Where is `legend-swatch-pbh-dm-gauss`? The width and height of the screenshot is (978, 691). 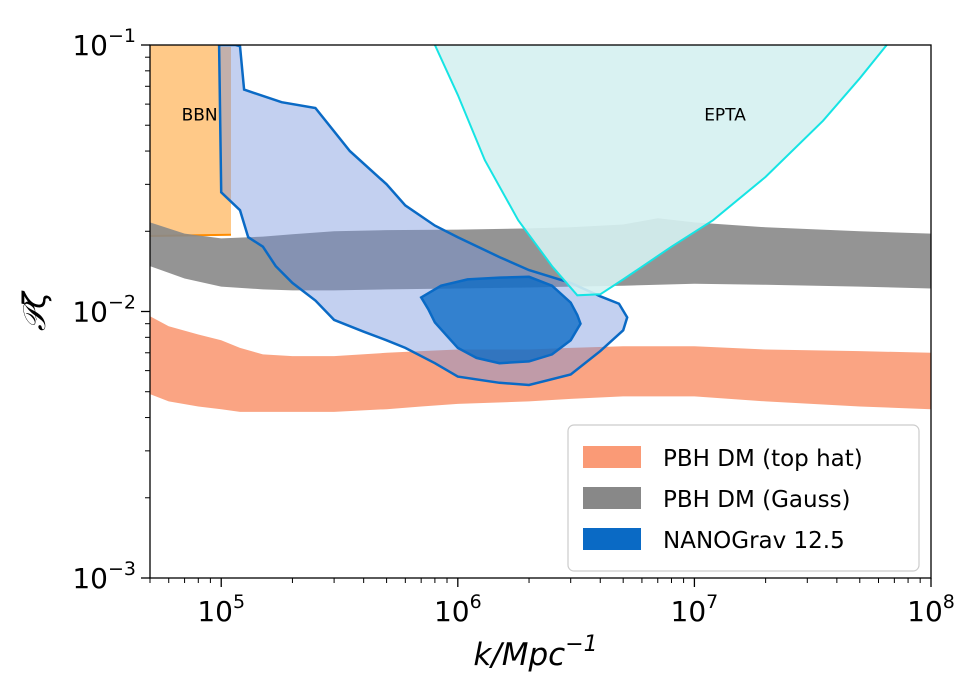 legend-swatch-pbh-dm-gauss is located at coordinates (612, 498).